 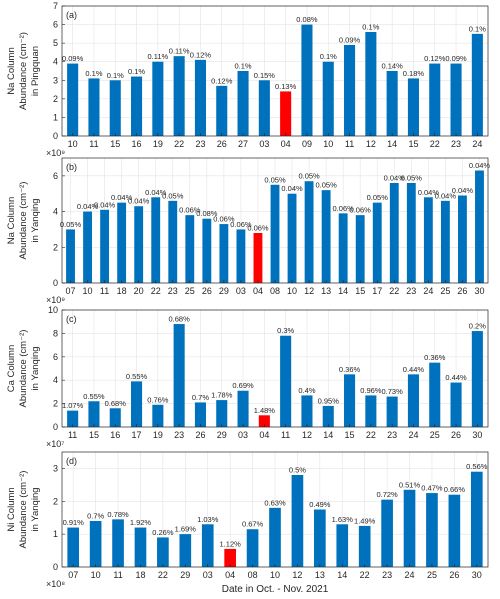 What do you see at coordinates (371, 390) in the screenshot?
I see `data-label: 0.96%` at bounding box center [371, 390].